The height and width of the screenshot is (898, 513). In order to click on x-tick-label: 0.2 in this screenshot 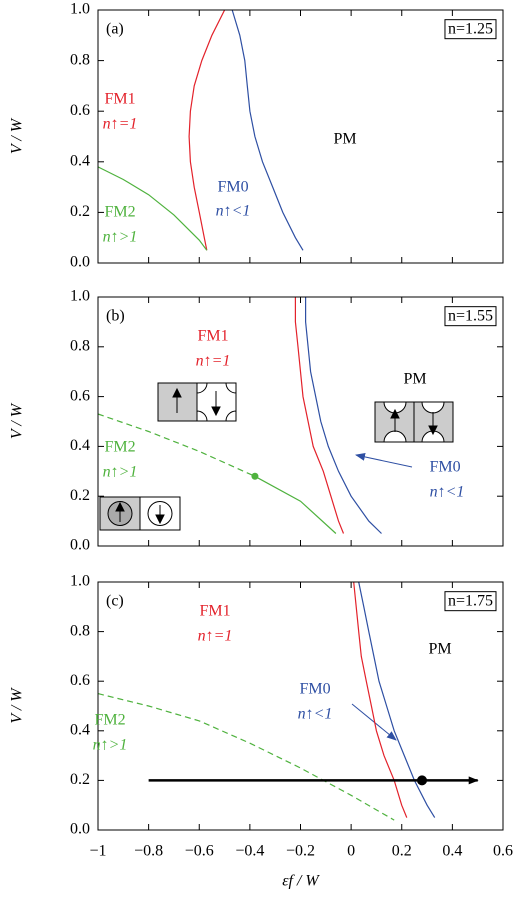, I will do `click(402, 851)`.